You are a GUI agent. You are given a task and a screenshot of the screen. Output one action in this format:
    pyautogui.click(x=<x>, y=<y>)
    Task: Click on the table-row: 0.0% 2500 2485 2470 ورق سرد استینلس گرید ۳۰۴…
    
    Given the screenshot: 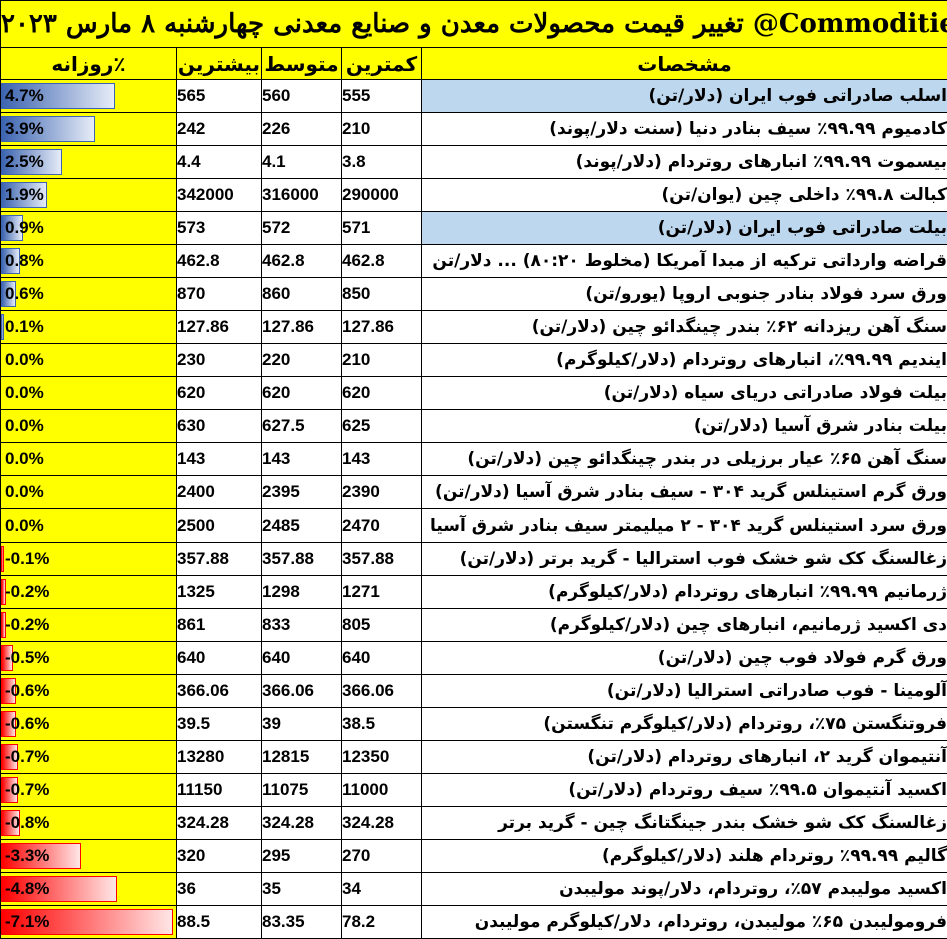 What is the action you would take?
    pyautogui.click(x=473, y=525)
    